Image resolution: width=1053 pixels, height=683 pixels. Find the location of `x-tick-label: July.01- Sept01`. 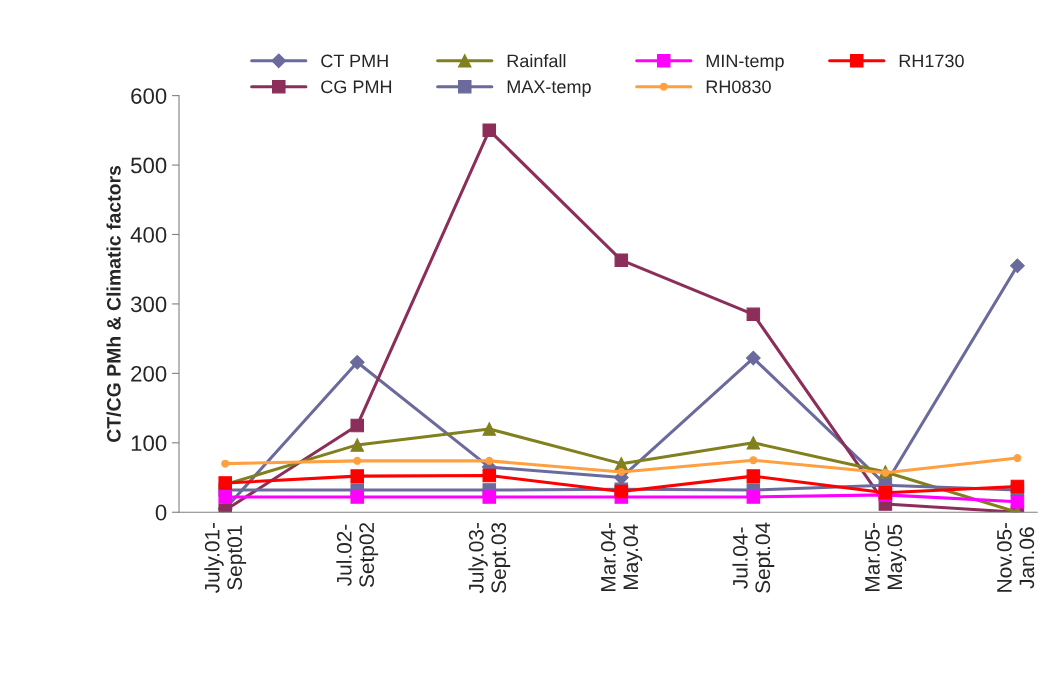

x-tick-label: July.01- Sept01 is located at coordinates (225, 558).